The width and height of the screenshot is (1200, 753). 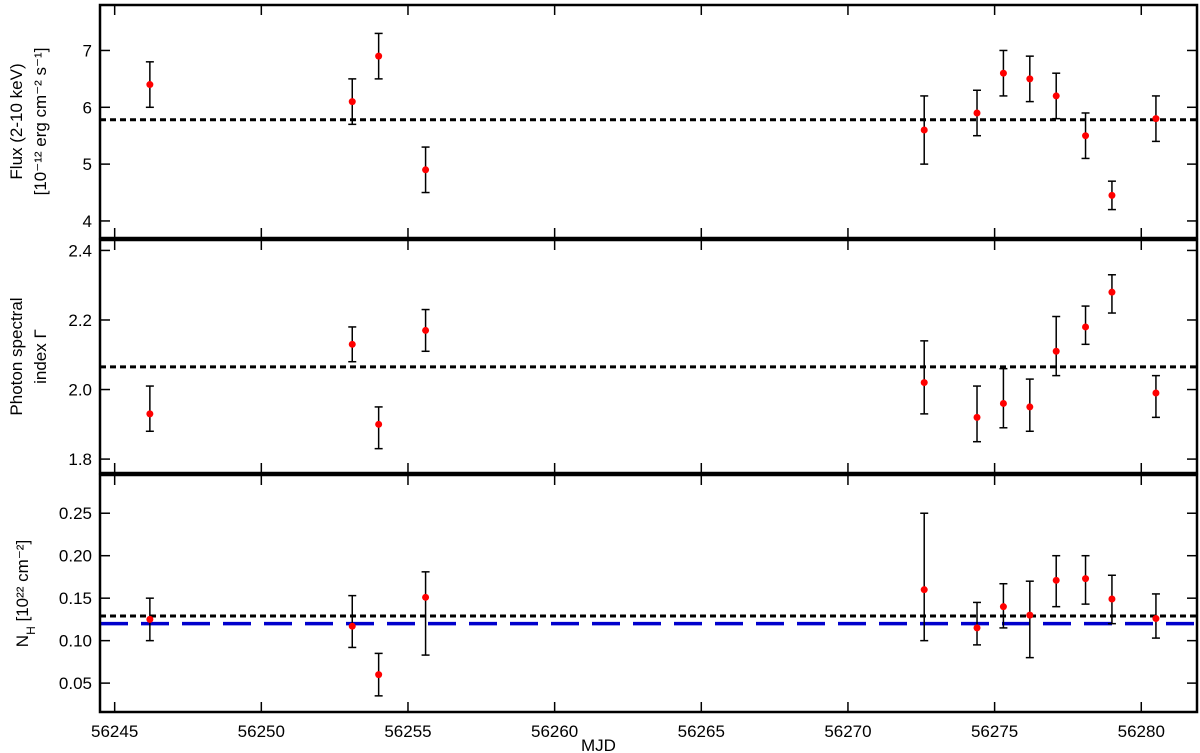 I want to click on y-tick-label: 0.20, so click(x=75, y=556).